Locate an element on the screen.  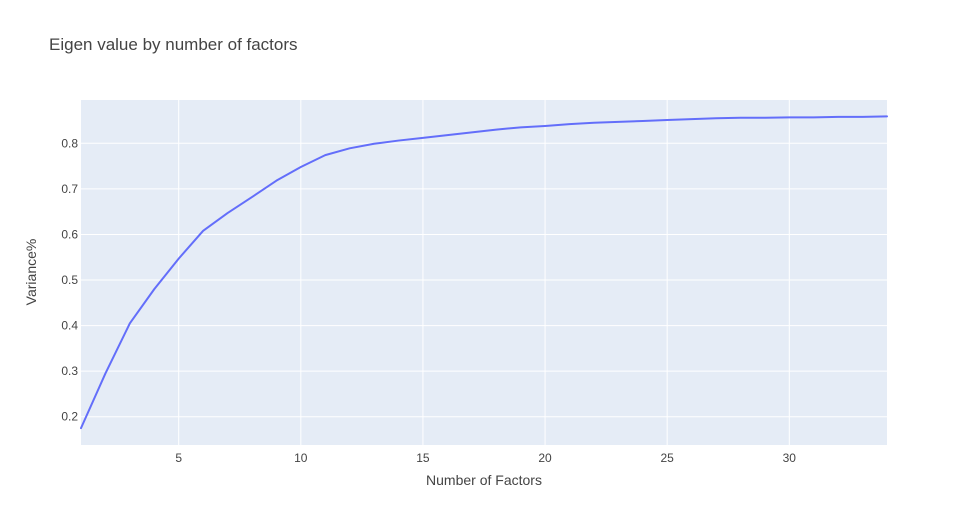
x-tick-label: 15 is located at coordinates (423, 458).